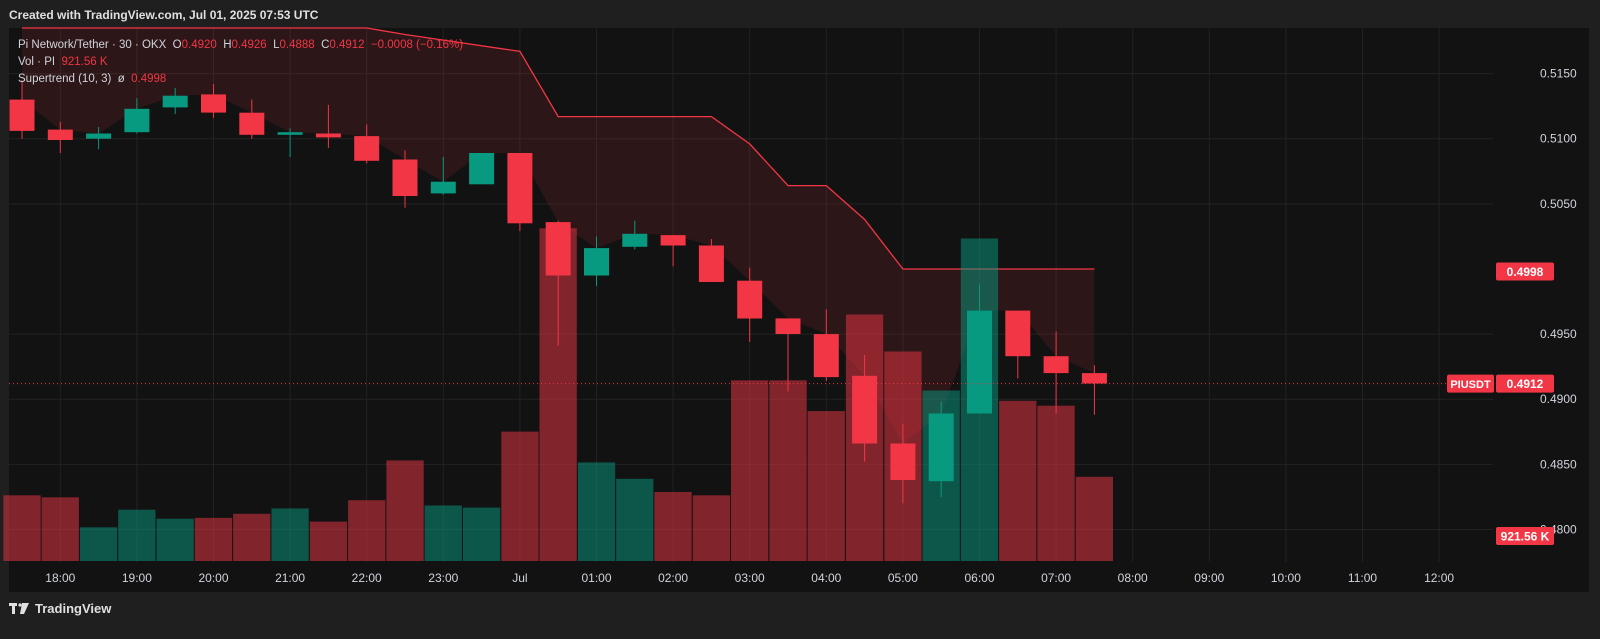 This screenshot has height=639, width=1600. Describe the element at coordinates (213, 578) in the screenshot. I see `time-tick-label: 20:00` at that location.